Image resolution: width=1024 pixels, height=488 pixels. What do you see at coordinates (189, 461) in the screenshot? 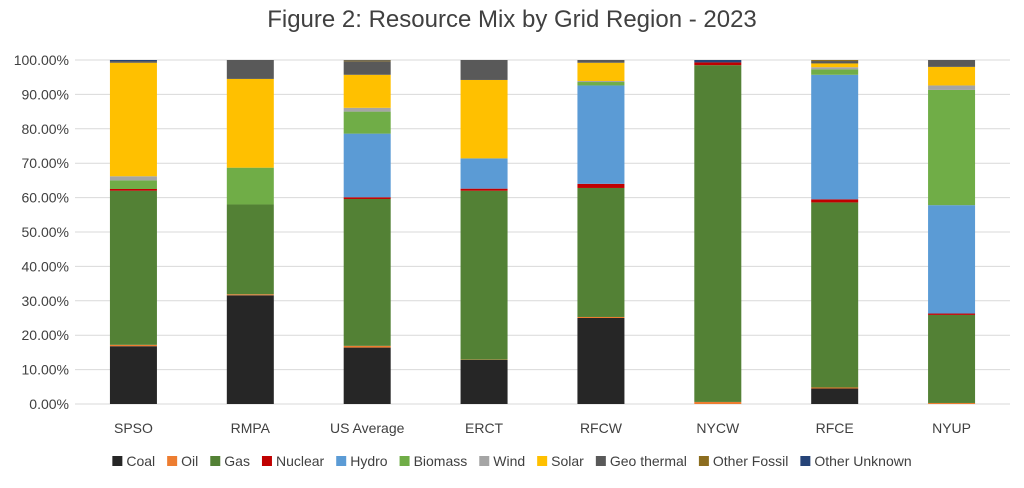
I see `legend-label: Oil` at bounding box center [189, 461].